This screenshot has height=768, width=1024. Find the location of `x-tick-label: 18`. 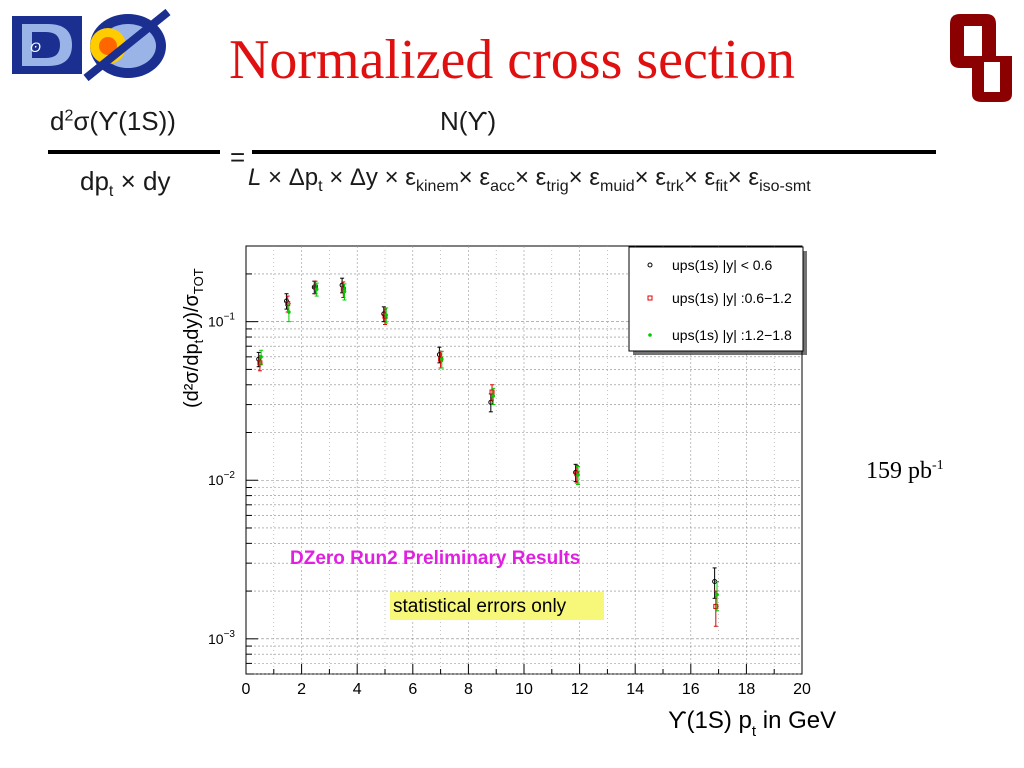

x-tick-label: 18 is located at coordinates (747, 689).